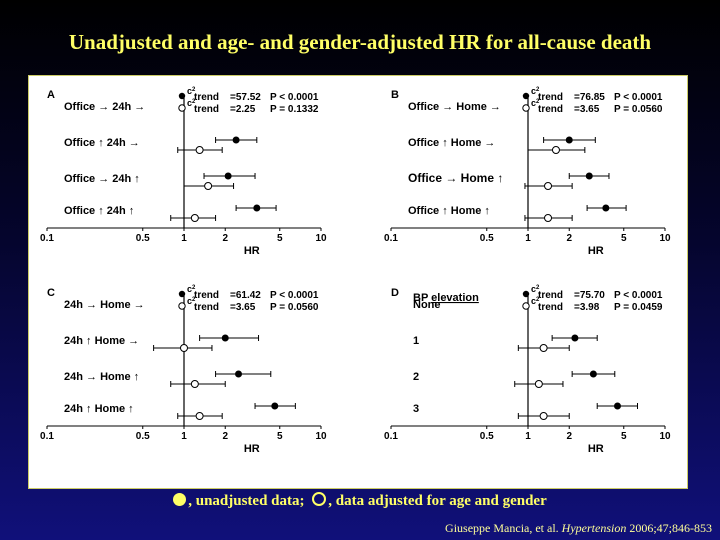 This screenshot has height=540, width=720. What do you see at coordinates (102, 179) in the screenshot?
I see `category-label: Office → 24h ↑` at bounding box center [102, 179].